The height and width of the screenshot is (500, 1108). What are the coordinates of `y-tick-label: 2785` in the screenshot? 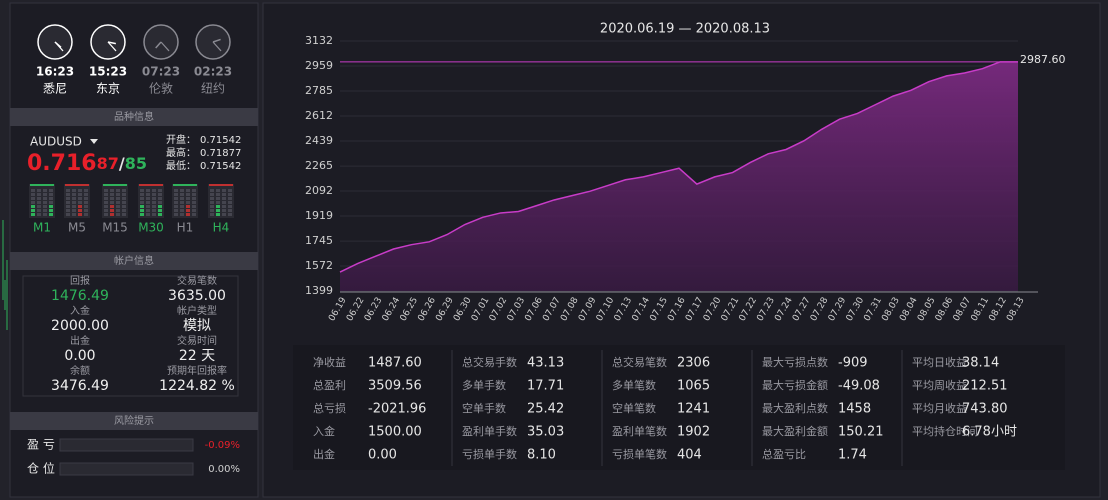 It's located at (319, 90).